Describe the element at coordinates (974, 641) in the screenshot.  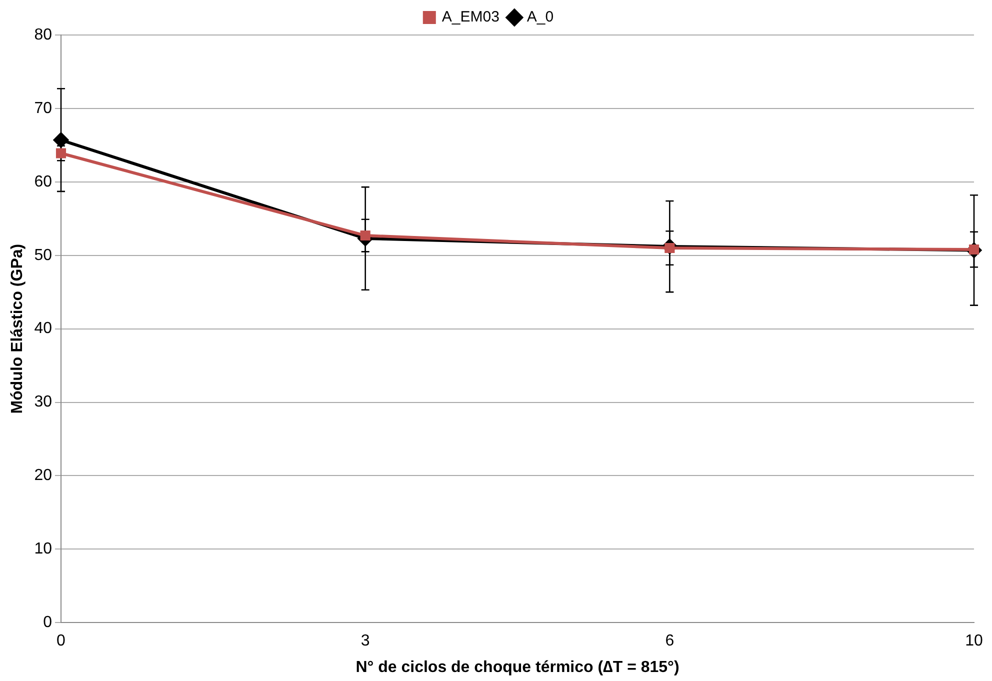
I see `x-tick-label: 10` at that location.